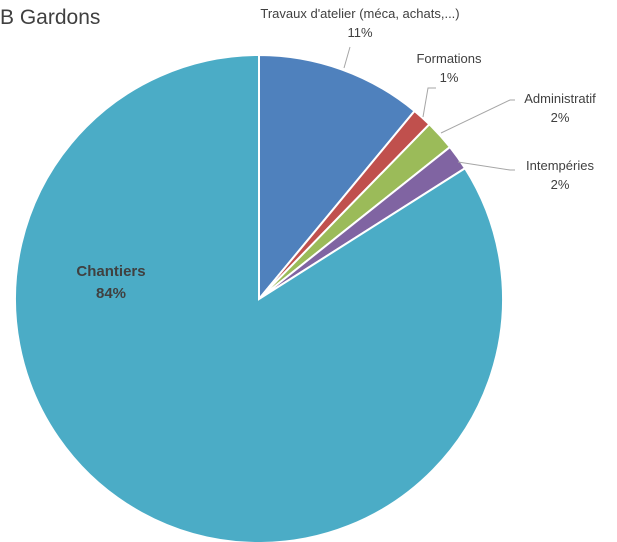 This screenshot has height=542, width=617. What do you see at coordinates (429, 102) in the screenshot?
I see `leader-line-formations` at bounding box center [429, 102].